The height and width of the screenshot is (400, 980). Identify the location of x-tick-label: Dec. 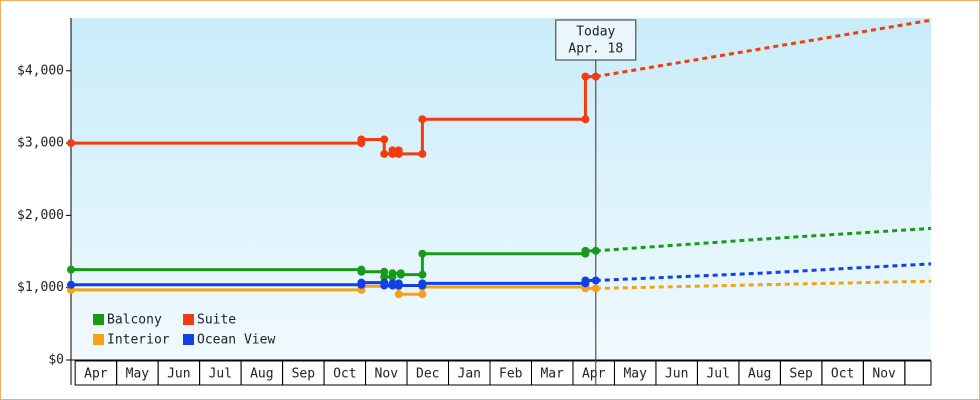
(427, 374).